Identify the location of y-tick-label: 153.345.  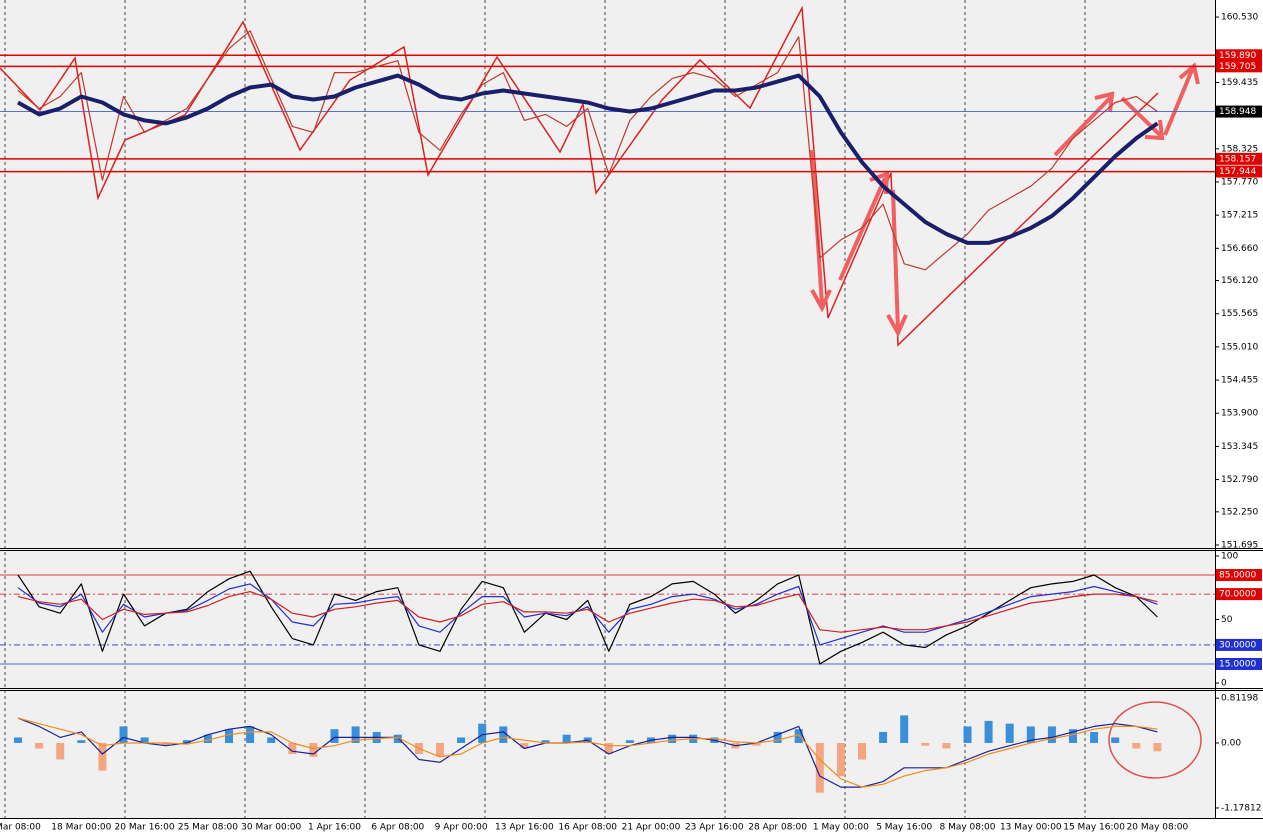
(1239, 447).